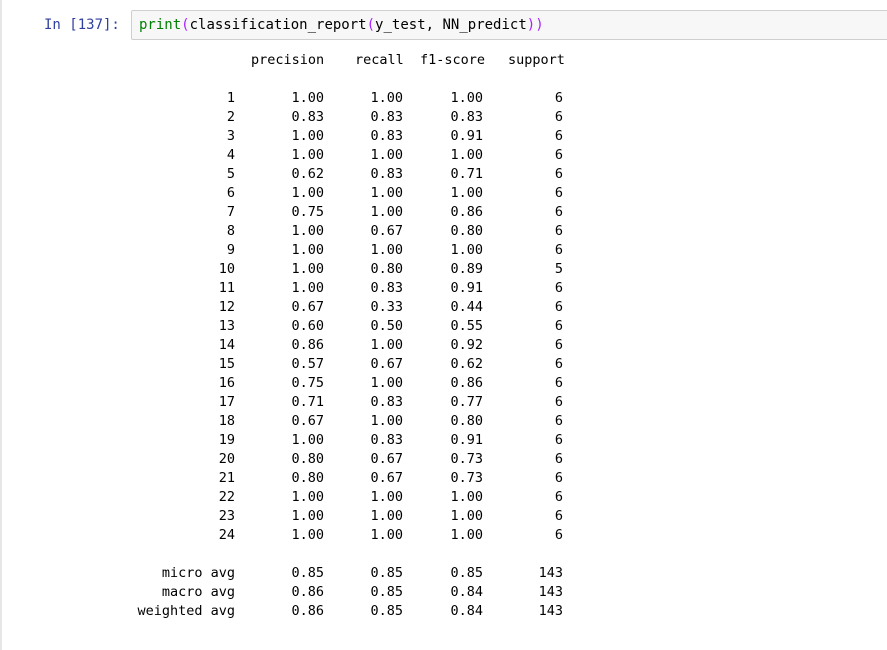  What do you see at coordinates (466, 345) in the screenshot?
I see `f1-score-value: 0.92` at bounding box center [466, 345].